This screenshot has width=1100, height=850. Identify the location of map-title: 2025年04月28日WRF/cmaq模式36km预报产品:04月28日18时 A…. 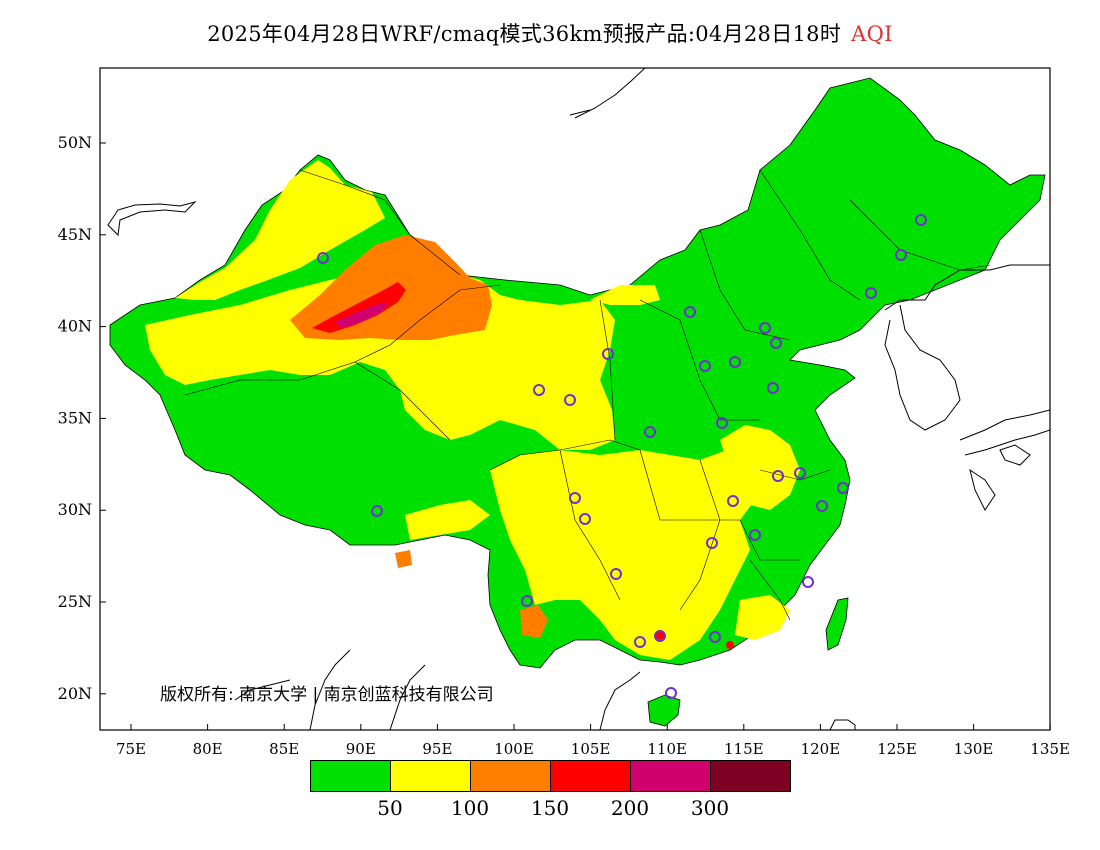
(550, 33).